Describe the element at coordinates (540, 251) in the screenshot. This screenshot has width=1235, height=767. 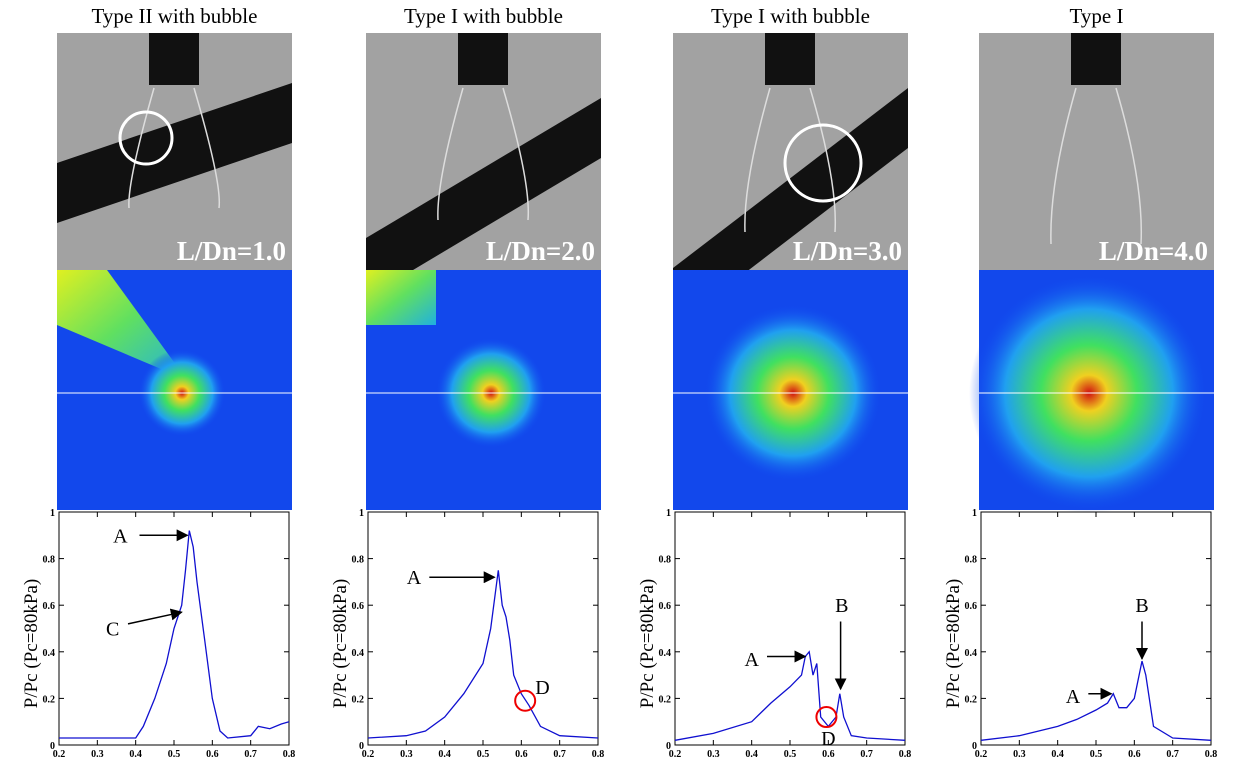
I see `photo-label: L/Dn=2.0` at that location.